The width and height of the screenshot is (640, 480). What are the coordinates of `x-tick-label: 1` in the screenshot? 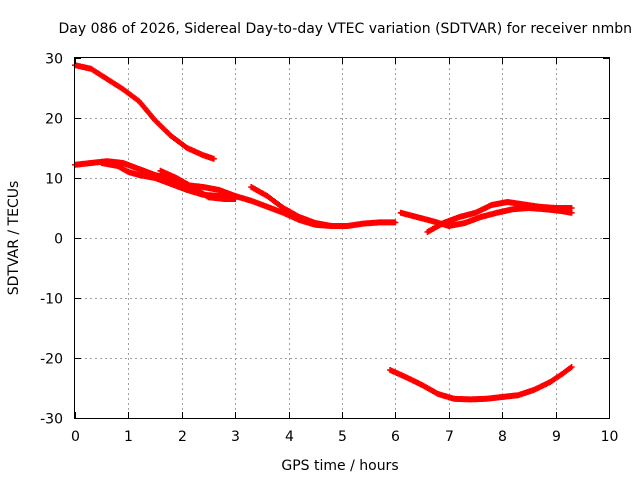 It's located at (128, 437).